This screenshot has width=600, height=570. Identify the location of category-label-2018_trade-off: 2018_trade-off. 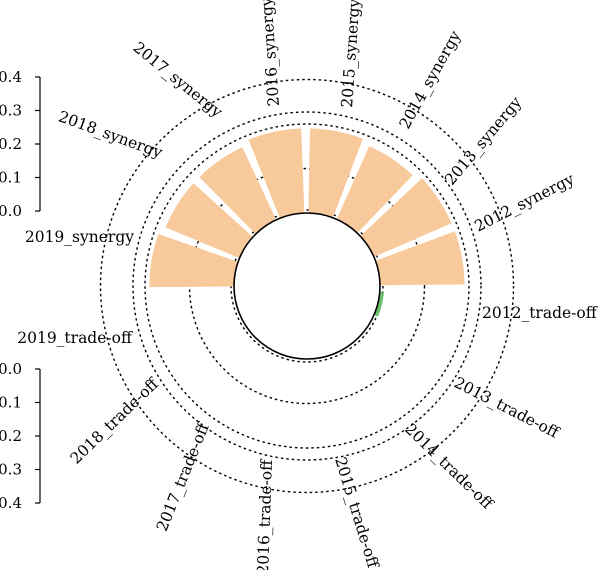
(115, 420).